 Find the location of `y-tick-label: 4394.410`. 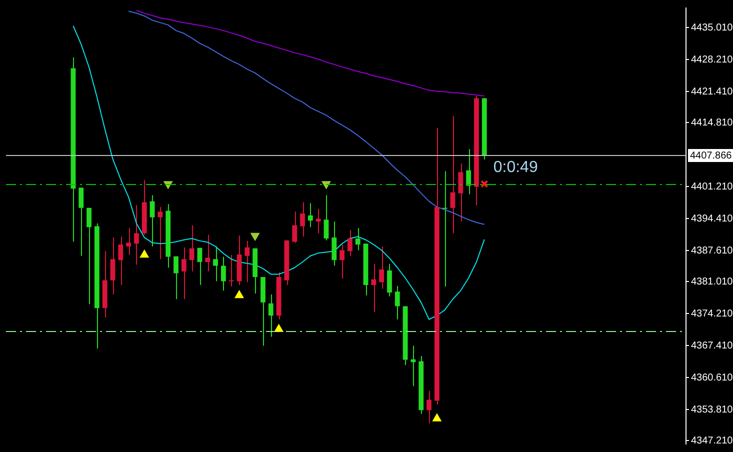

y-tick-label: 4394.410 is located at coordinates (712, 218).